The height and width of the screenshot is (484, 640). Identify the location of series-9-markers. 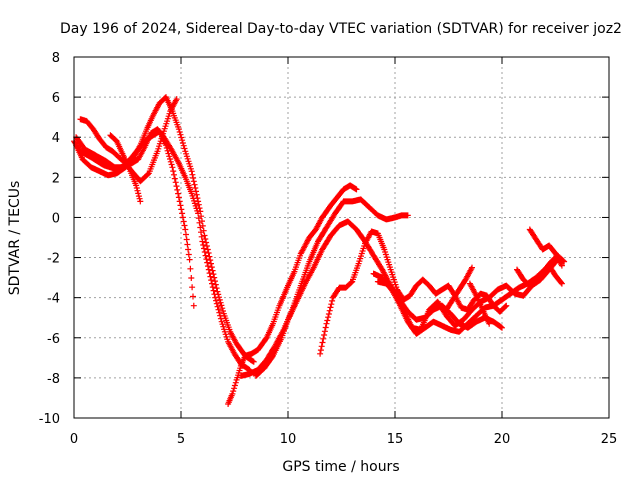
(413, 292).